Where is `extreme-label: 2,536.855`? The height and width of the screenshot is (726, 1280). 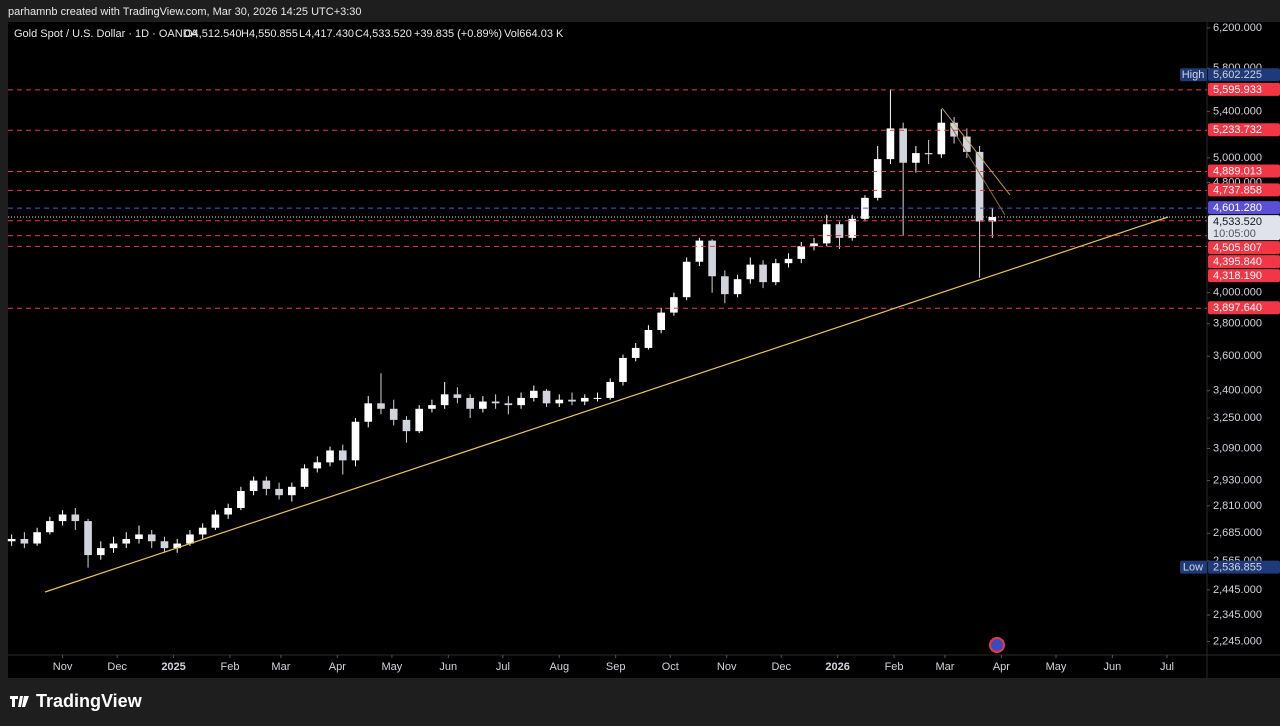 extreme-label: 2,536.855 is located at coordinates (1237, 568).